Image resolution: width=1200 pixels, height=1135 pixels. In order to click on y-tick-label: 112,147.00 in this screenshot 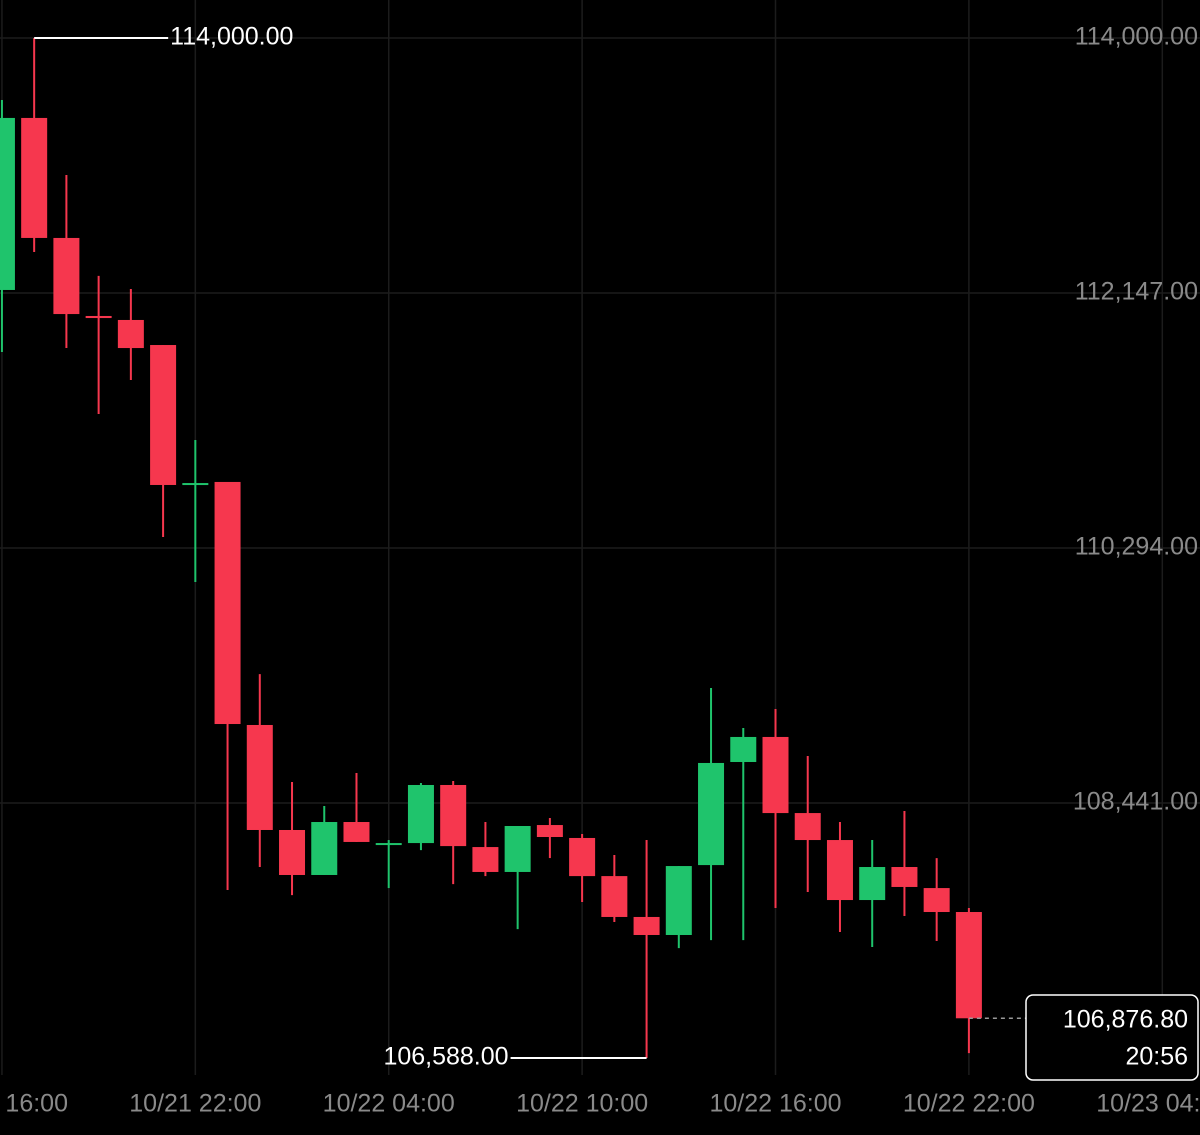, I will do `click(1136, 292)`.